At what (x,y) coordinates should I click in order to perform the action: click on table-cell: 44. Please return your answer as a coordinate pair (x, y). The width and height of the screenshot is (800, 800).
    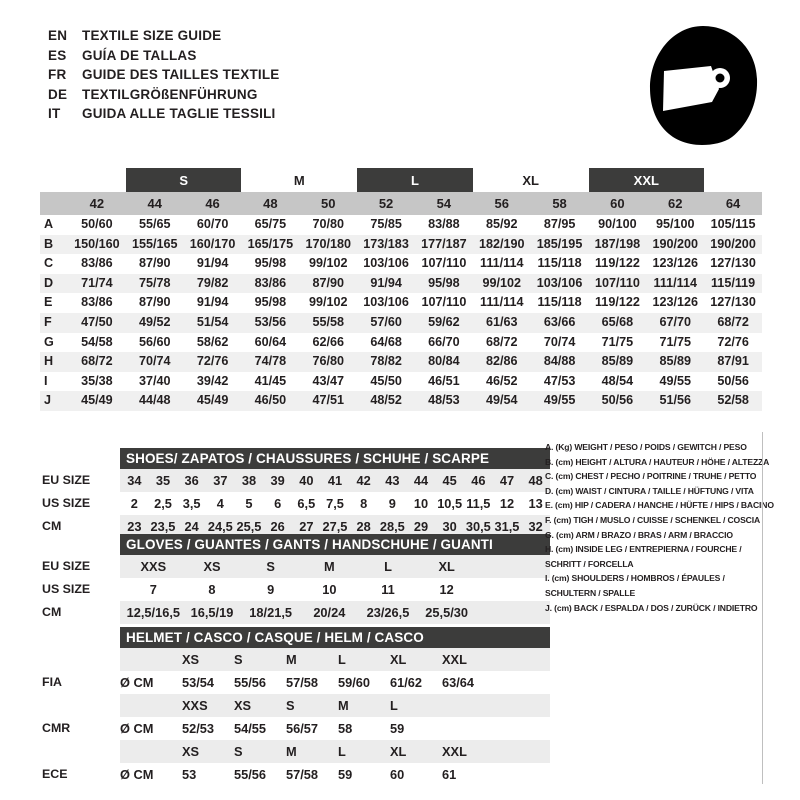
    Looking at the image, I should click on (421, 480).